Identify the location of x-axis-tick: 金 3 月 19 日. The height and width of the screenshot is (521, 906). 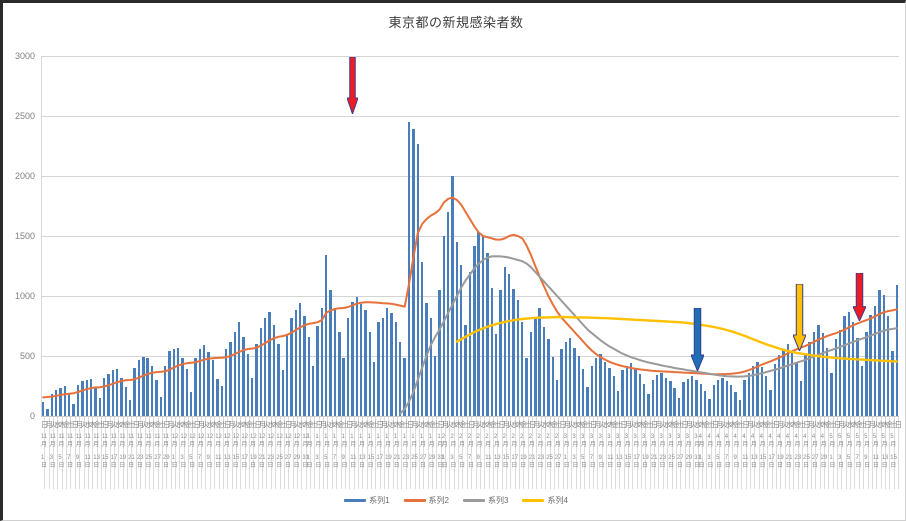
(646, 453).